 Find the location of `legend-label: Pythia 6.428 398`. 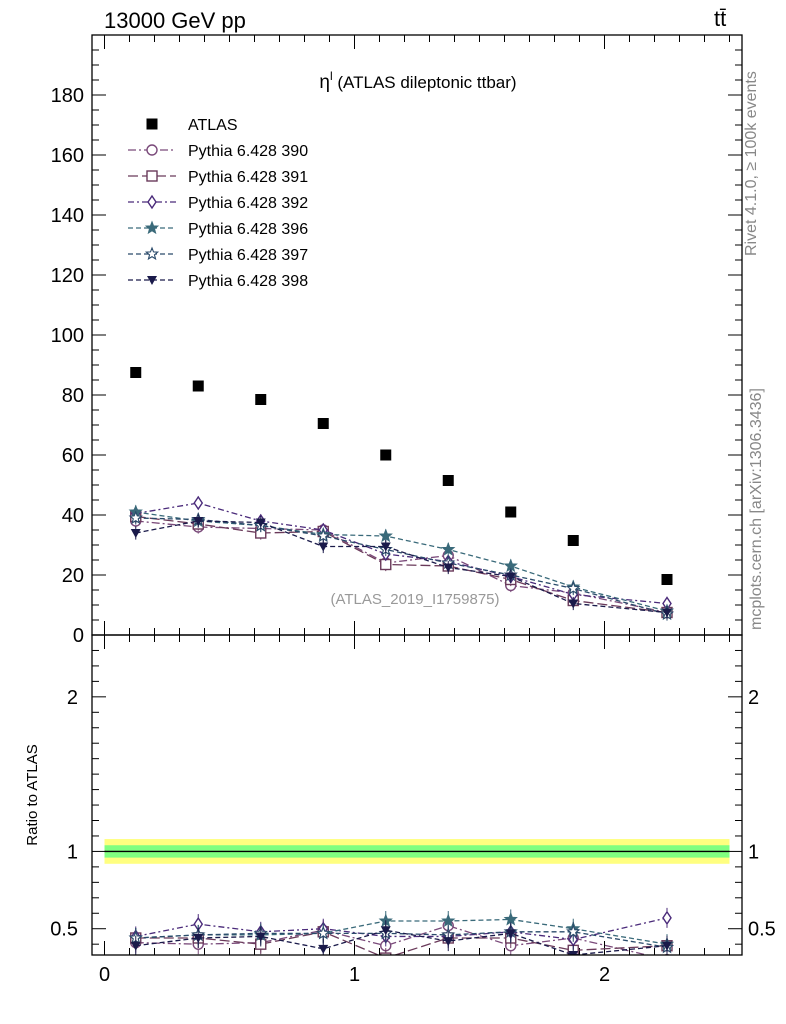

legend-label: Pythia 6.428 398 is located at coordinates (248, 281).